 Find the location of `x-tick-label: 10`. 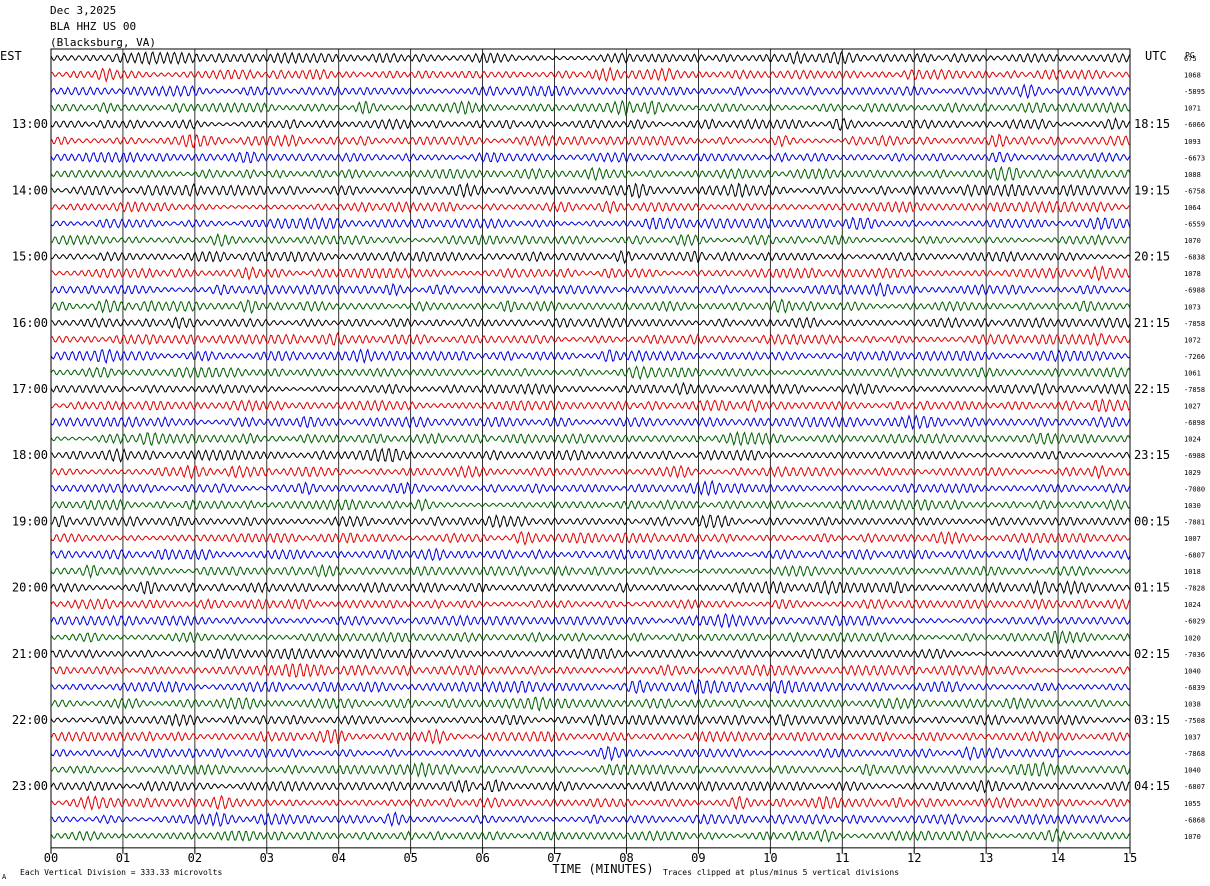

x-tick-label: 10 is located at coordinates (770, 858).